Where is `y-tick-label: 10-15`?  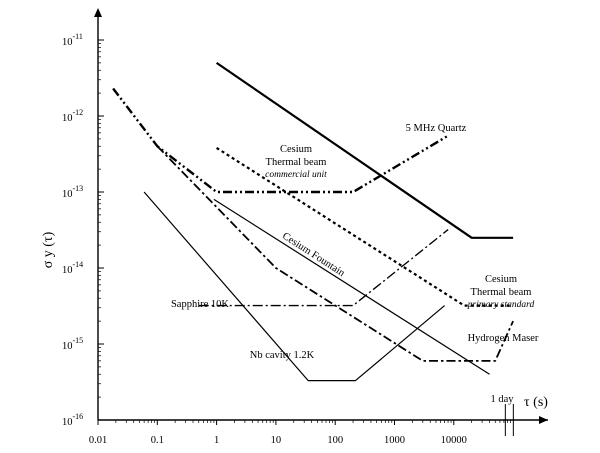 y-tick-label: 10-15 is located at coordinates (72, 344).